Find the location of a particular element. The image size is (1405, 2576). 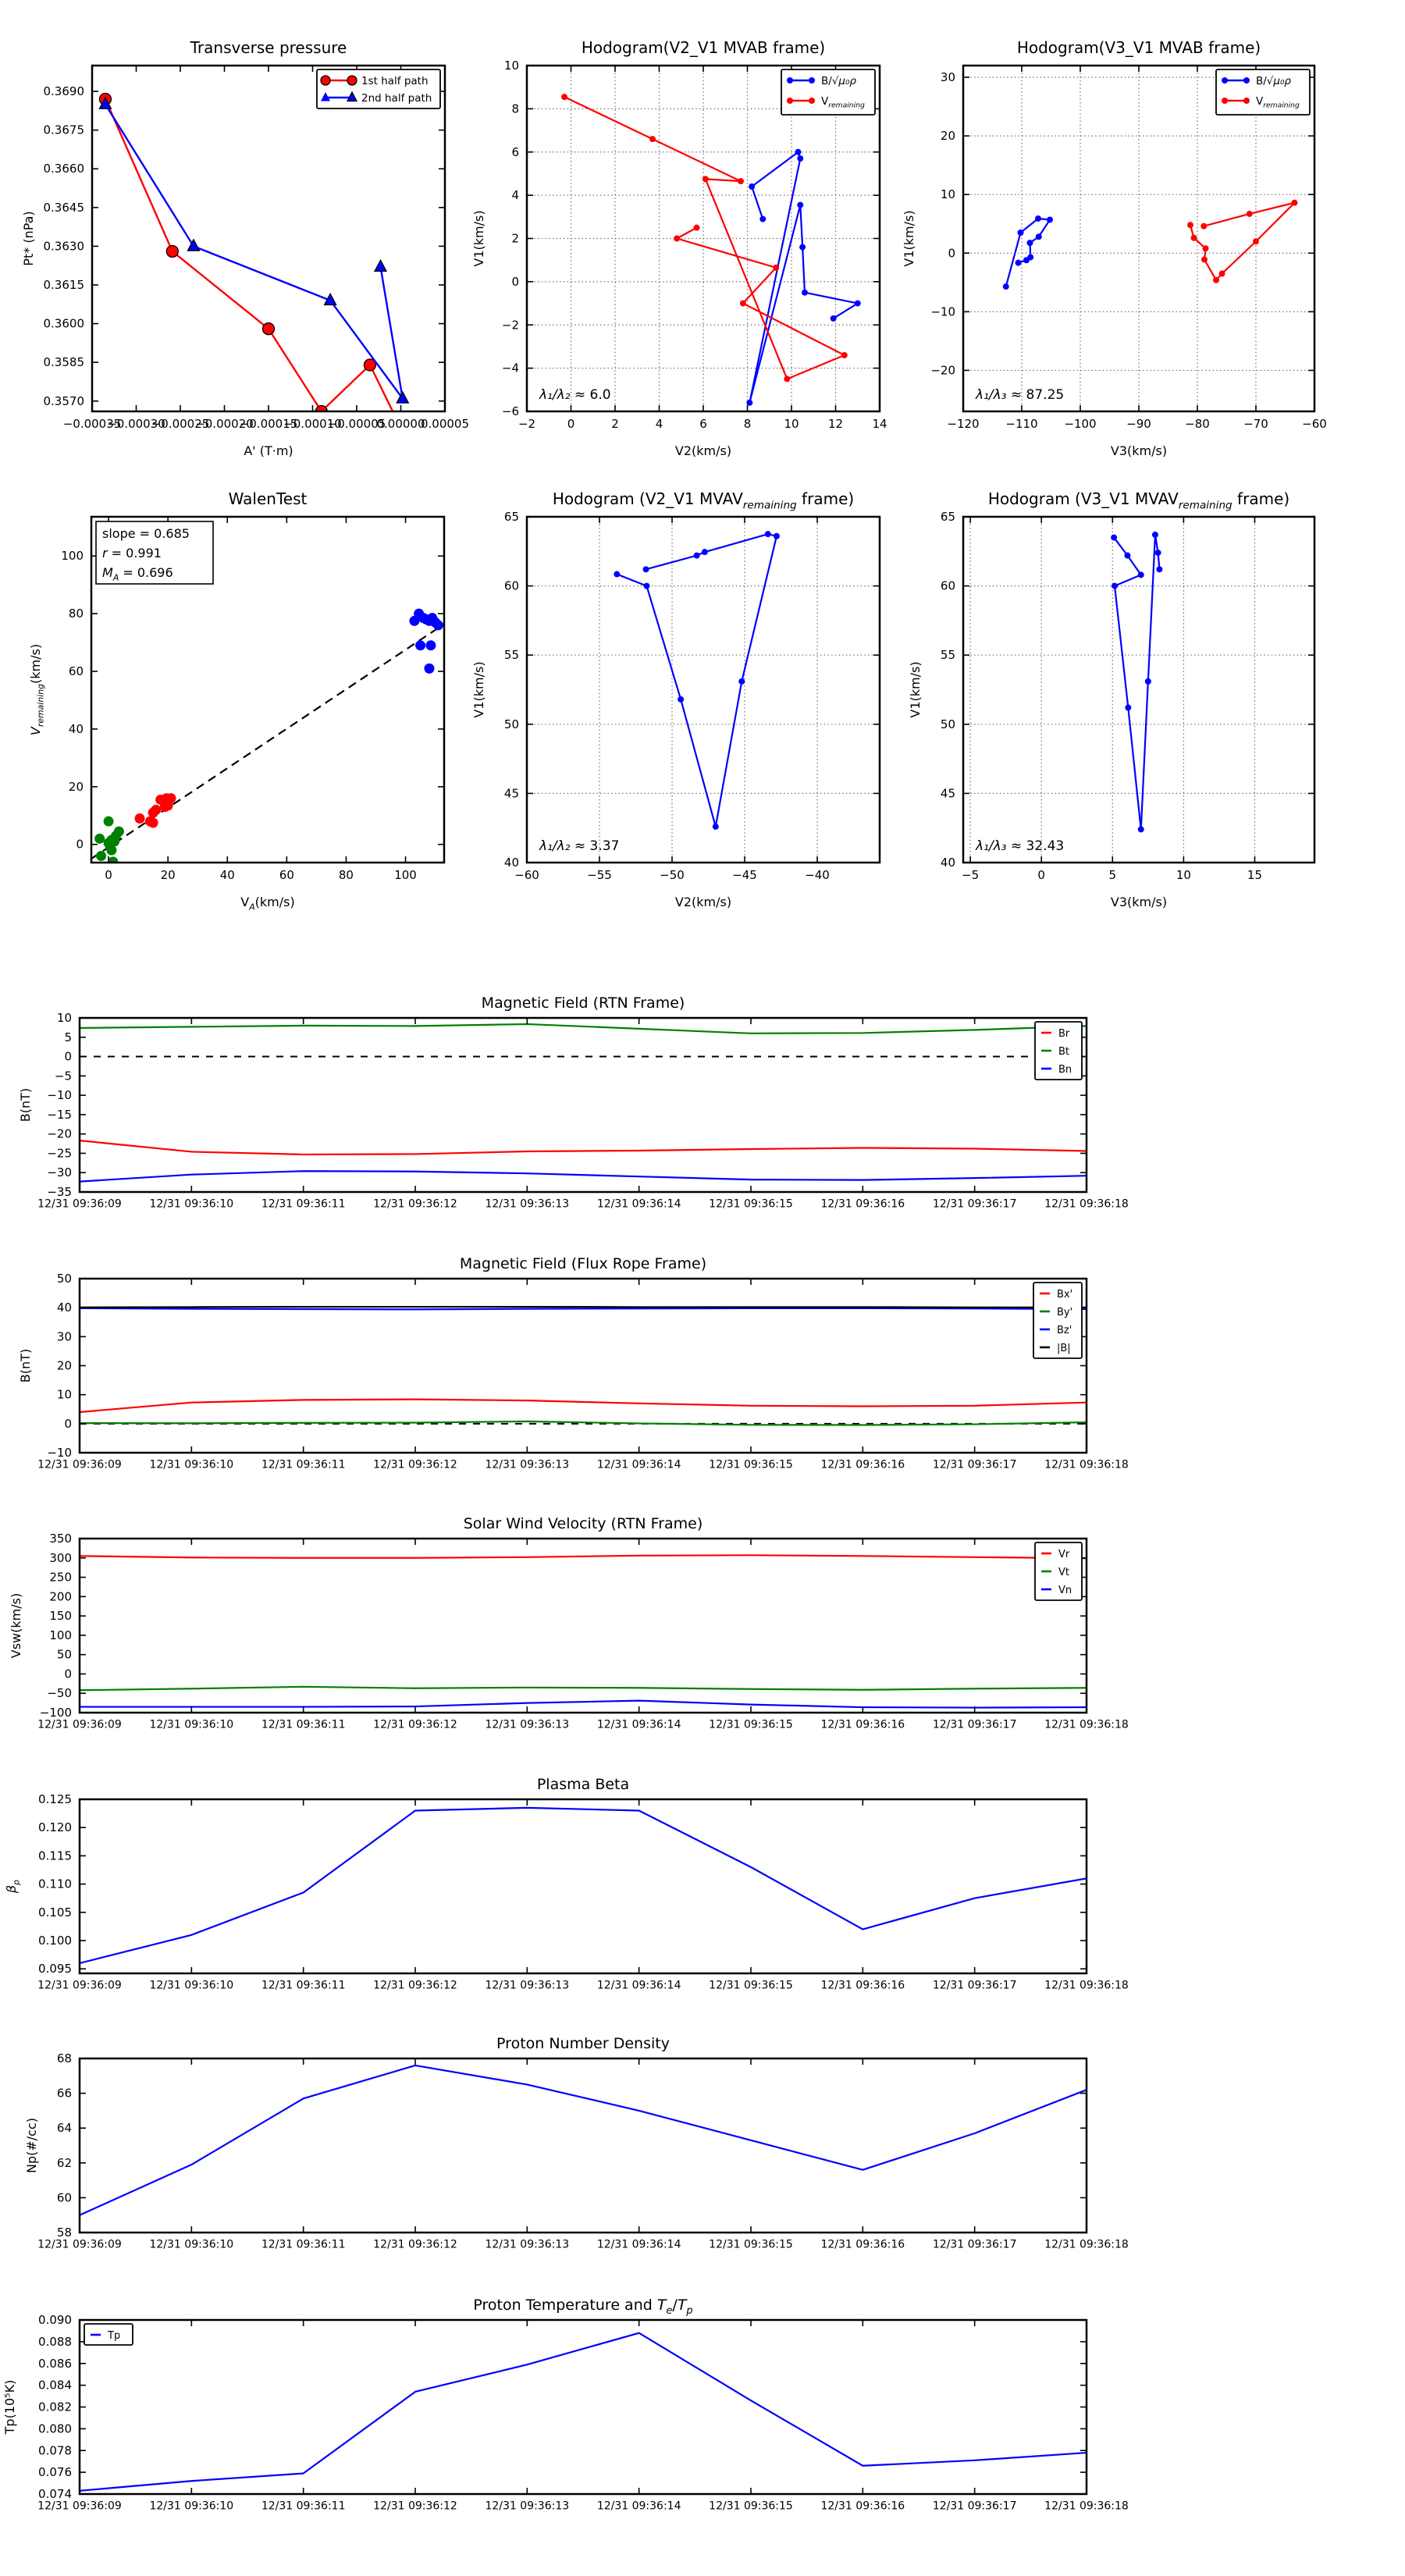

svg-text: 50 is located at coordinates (948, 724).